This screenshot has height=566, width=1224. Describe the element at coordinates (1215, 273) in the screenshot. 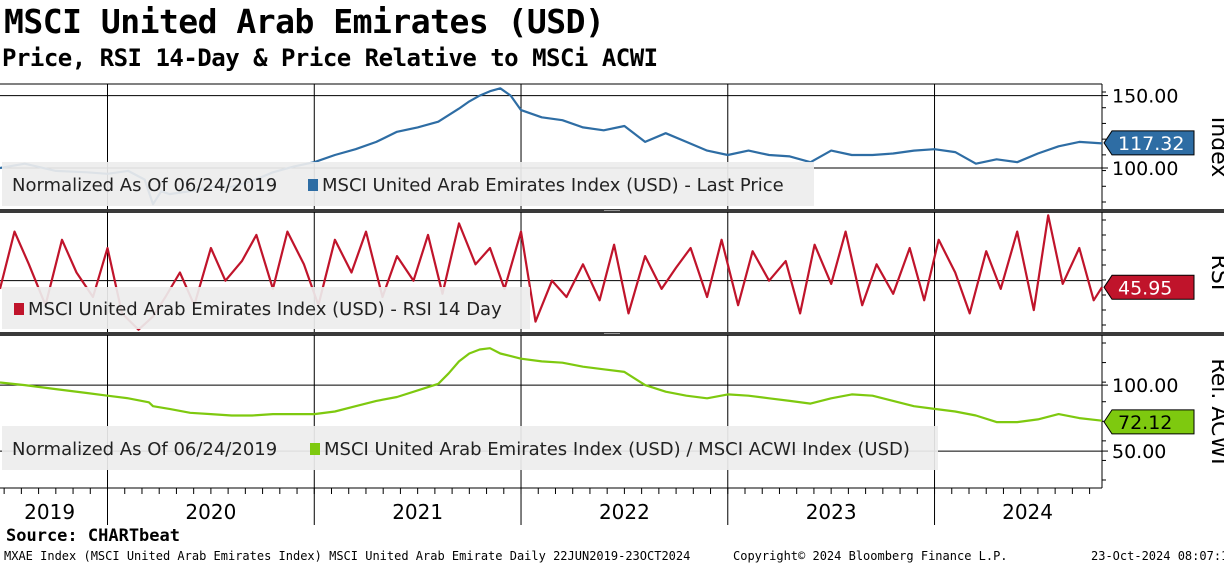

I see `axis-title-rsi: RSI` at that location.